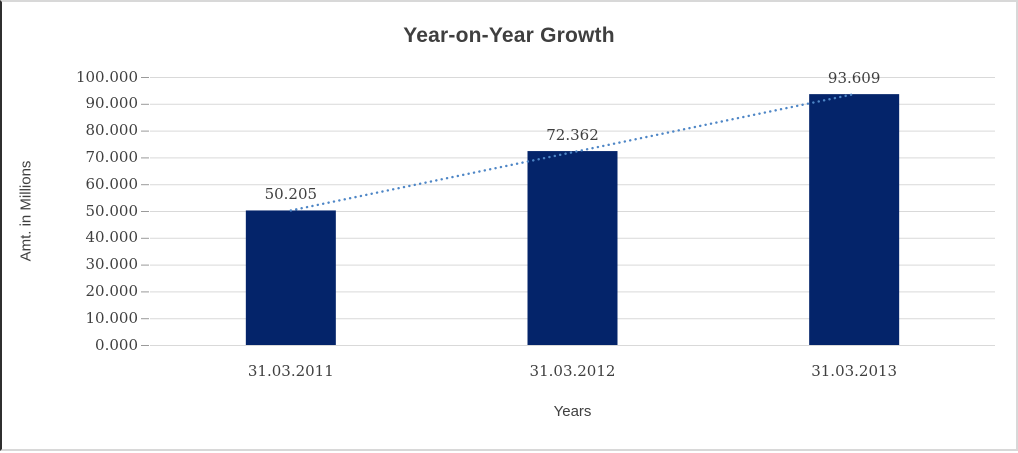  I want to click on bar-value-label: 50.205, so click(291, 194).